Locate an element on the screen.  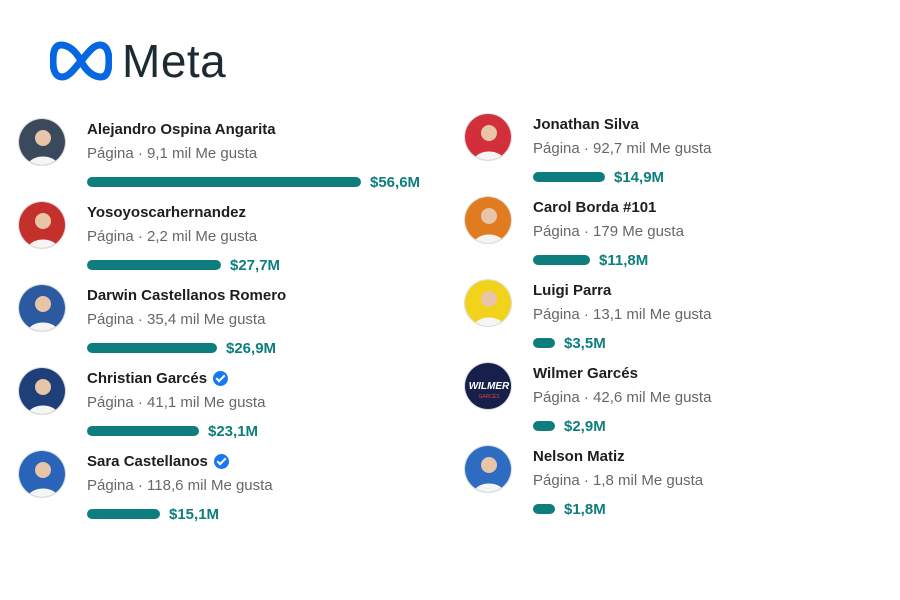
spend-bar-row: $15,1M is located at coordinates (153, 514).